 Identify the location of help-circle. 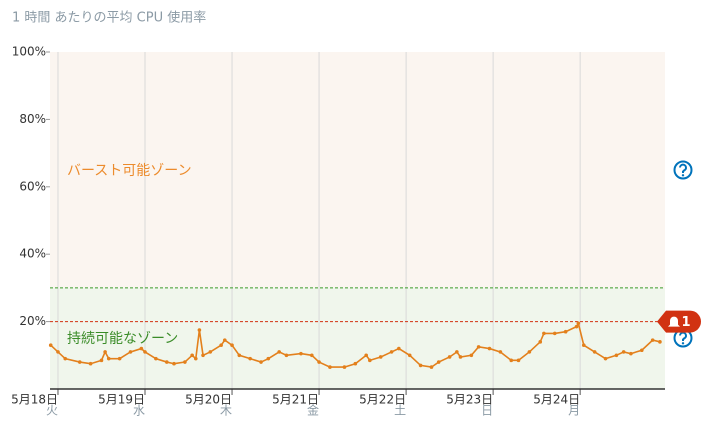
(683, 170).